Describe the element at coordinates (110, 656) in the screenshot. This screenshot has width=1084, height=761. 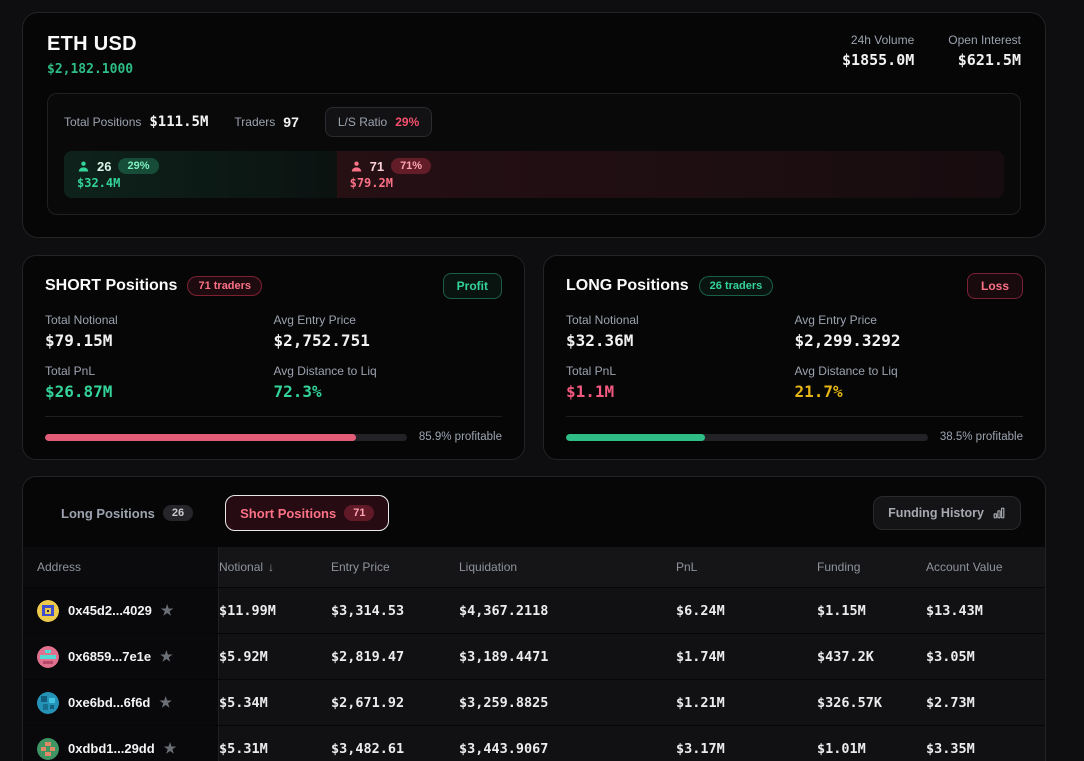
I see `address-link: 0x6859...7e1e` at that location.